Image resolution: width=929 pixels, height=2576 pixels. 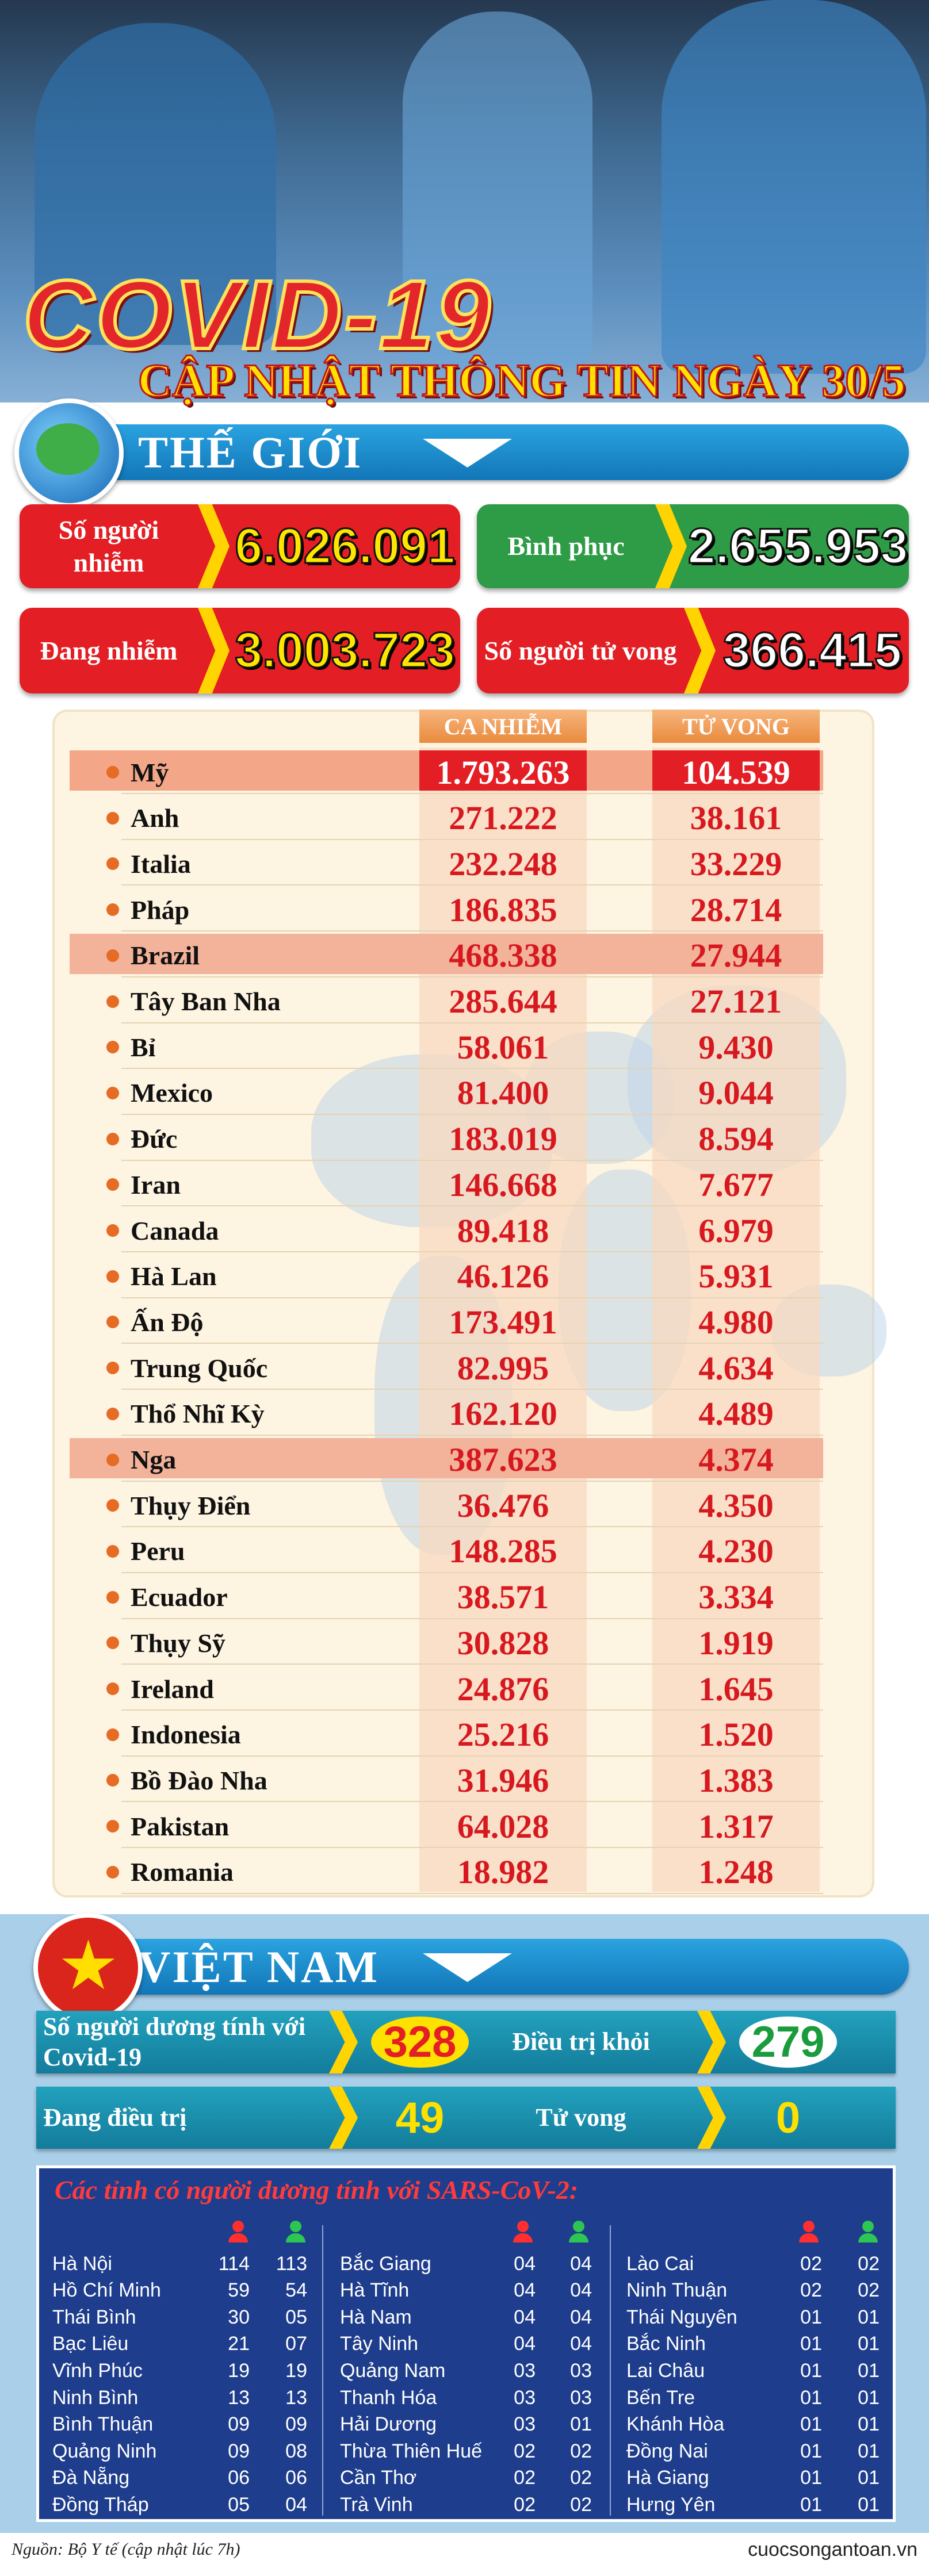 I want to click on country-deaths: 1.520, so click(x=736, y=1735).